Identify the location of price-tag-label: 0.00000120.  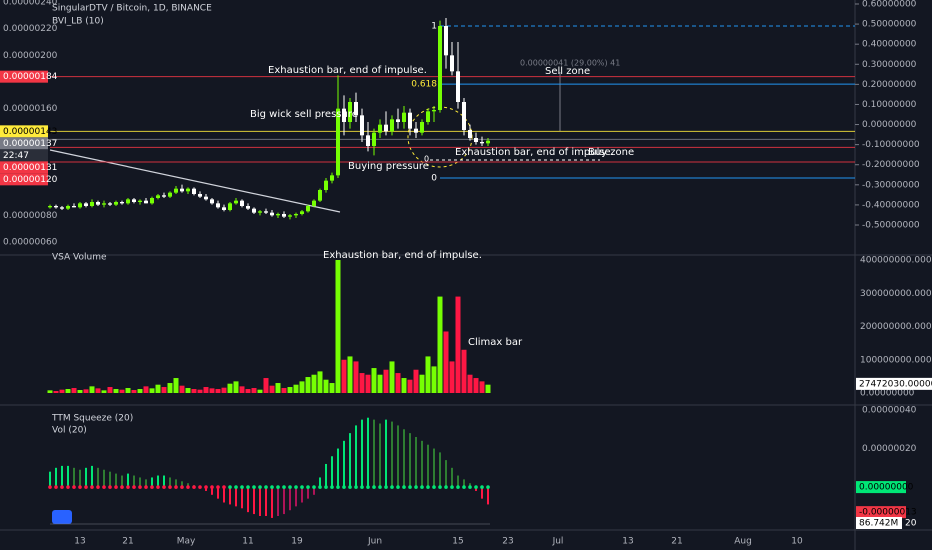
(30, 180).